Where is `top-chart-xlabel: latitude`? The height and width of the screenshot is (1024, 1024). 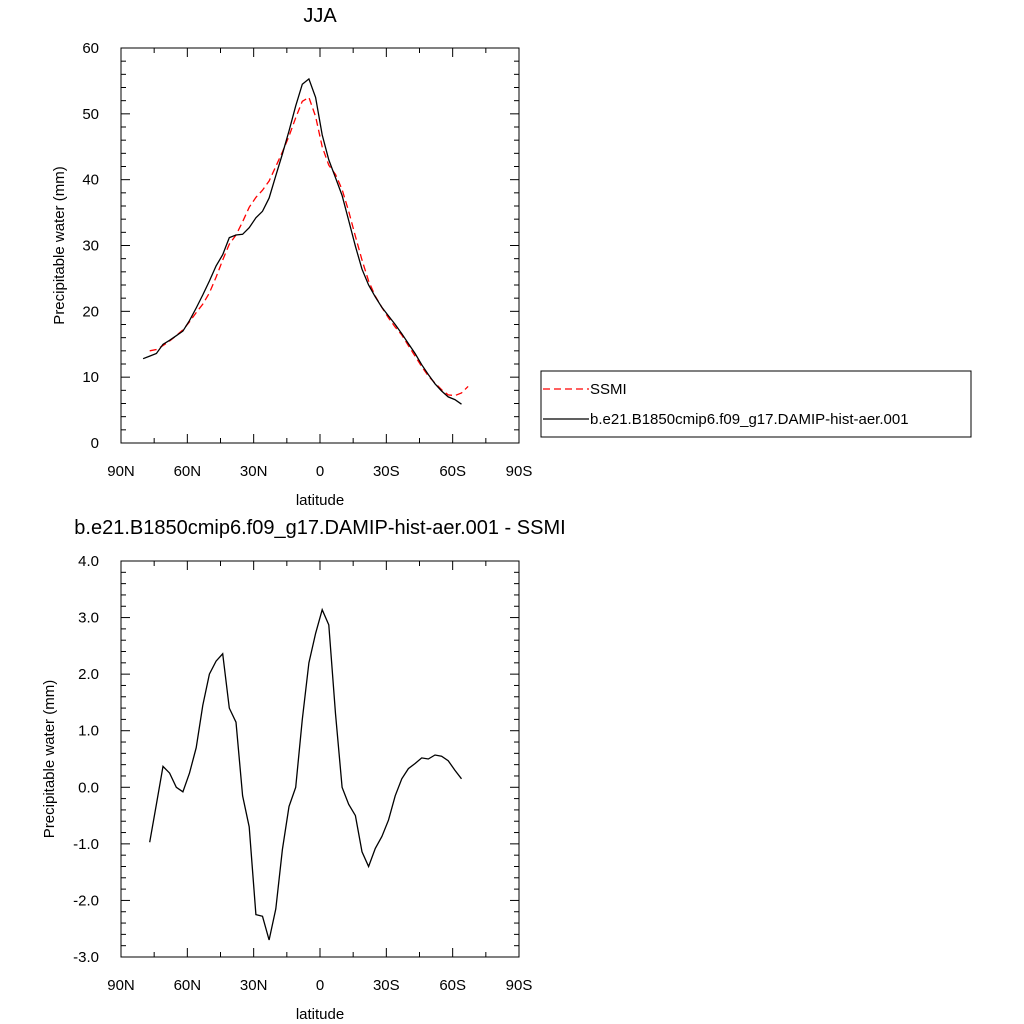
top-chart-xlabel: latitude is located at coordinates (320, 500).